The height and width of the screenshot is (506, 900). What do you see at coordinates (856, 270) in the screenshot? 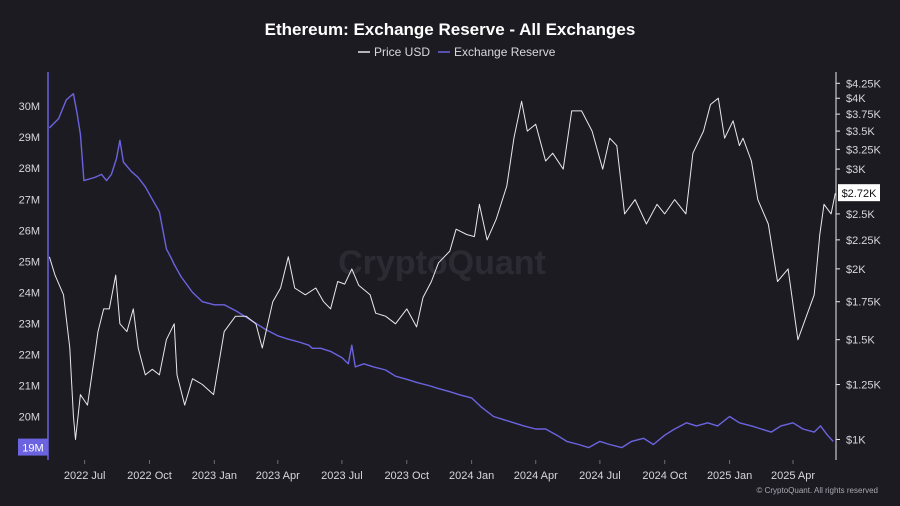
I see `right-tick-label: $2K` at bounding box center [856, 270].